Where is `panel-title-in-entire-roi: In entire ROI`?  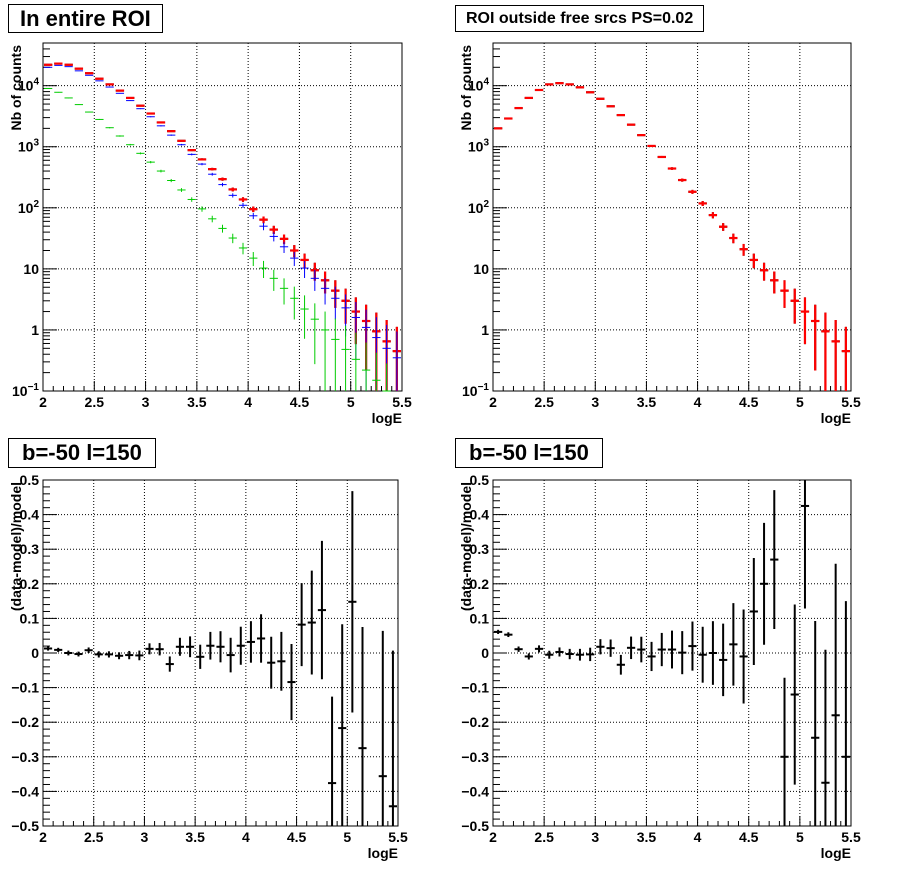
panel-title-in-entire-roi: In entire ROI is located at coordinates (85, 18).